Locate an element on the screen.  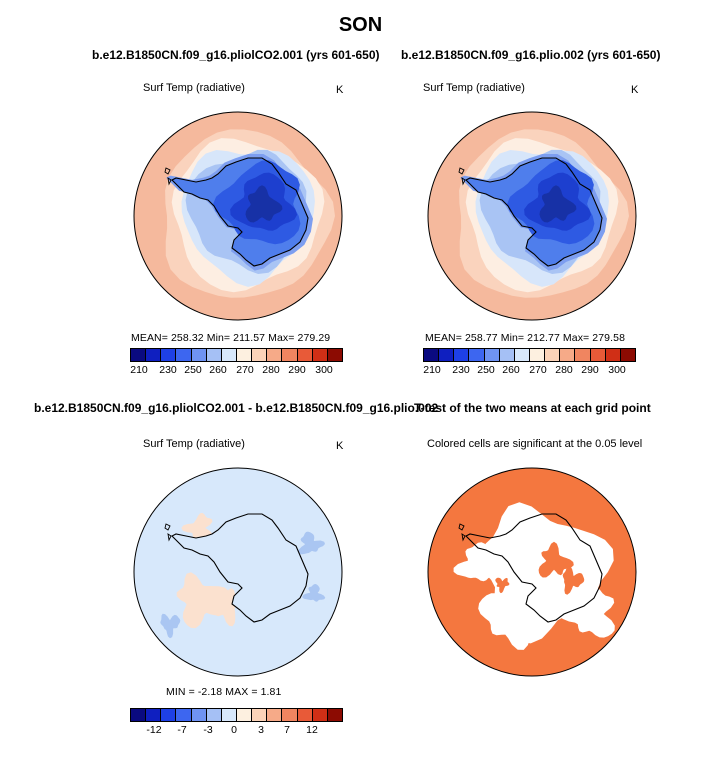
panel3-map is located at coordinates (238, 572).